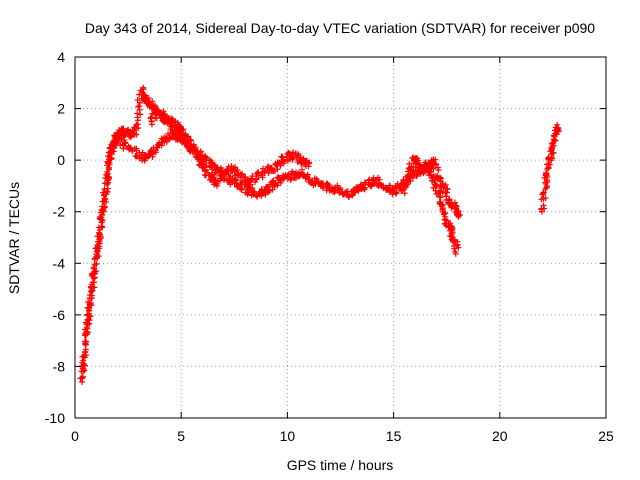 Image resolution: width=640 pixels, height=480 pixels. Describe the element at coordinates (288, 436) in the screenshot. I see `x-tick-label: 10` at that location.